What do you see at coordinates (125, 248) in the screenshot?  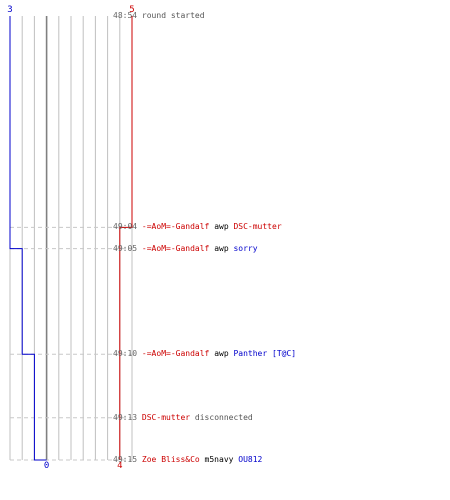 I see `event-time: 49:05` at bounding box center [125, 248].